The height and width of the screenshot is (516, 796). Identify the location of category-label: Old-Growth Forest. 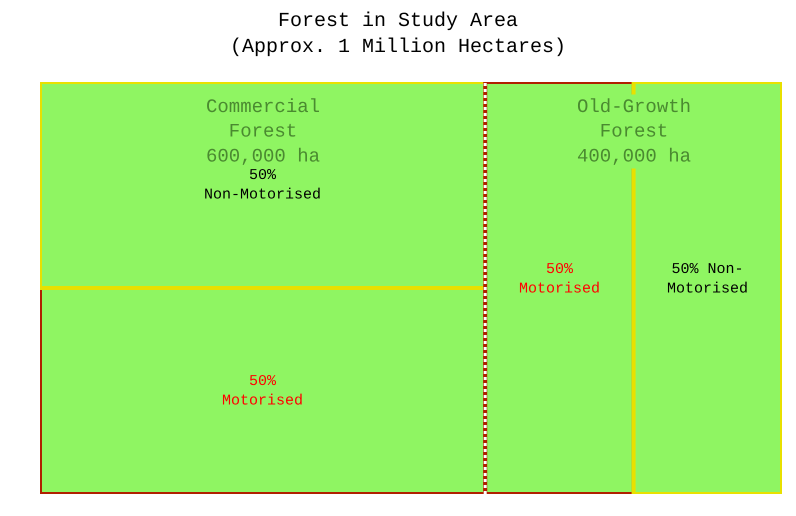
(634, 119).